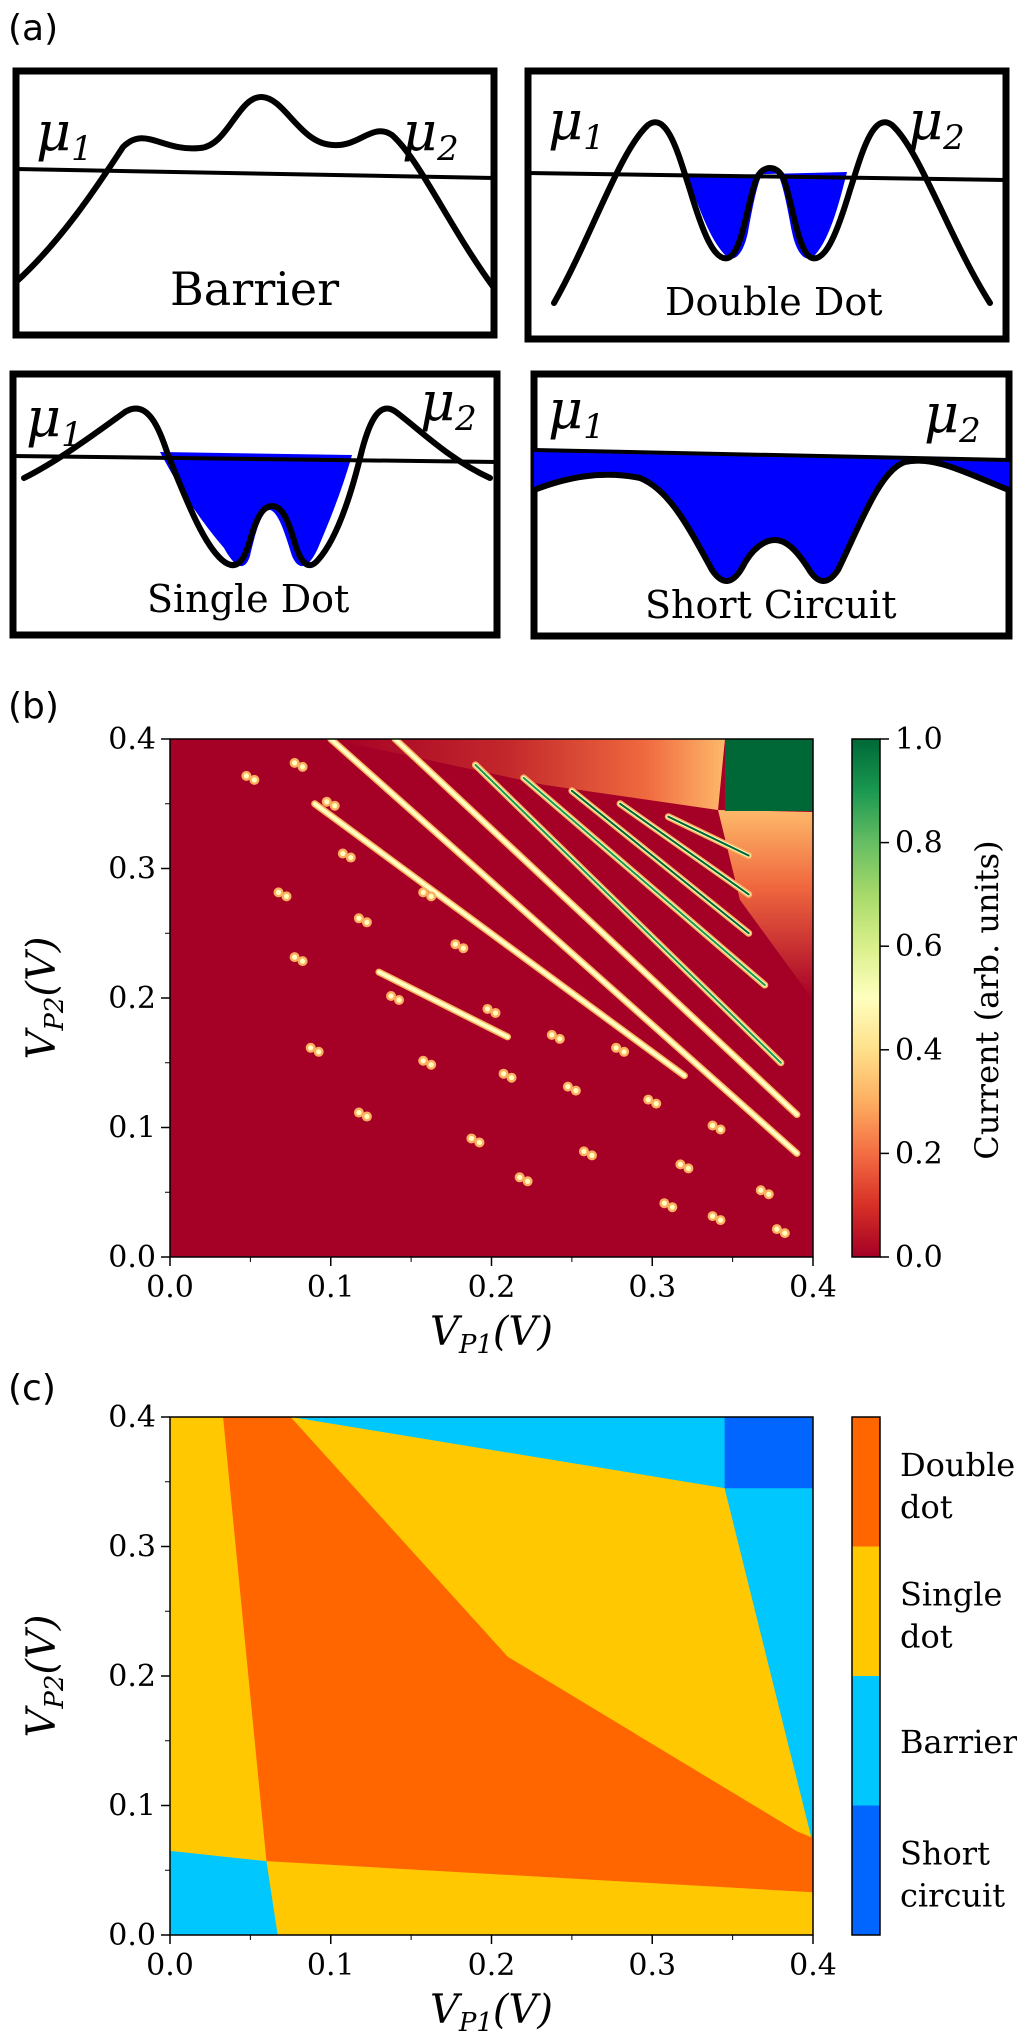  What do you see at coordinates (254, 289) in the screenshot?
I see `barrier-label: Barrier` at bounding box center [254, 289].